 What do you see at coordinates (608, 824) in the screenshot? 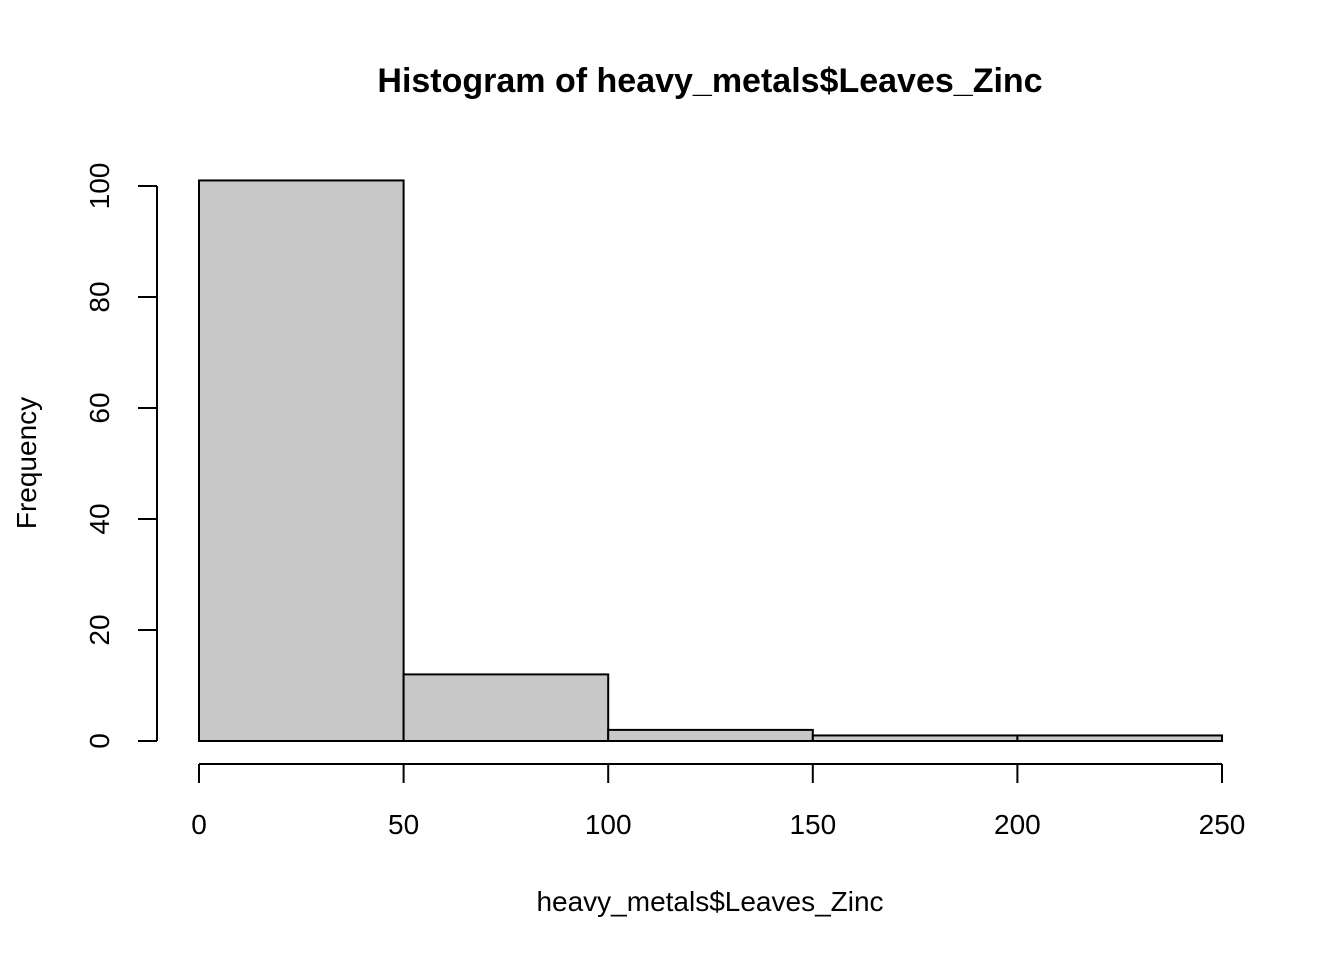
I see `x-tick-label: 100` at bounding box center [608, 824].